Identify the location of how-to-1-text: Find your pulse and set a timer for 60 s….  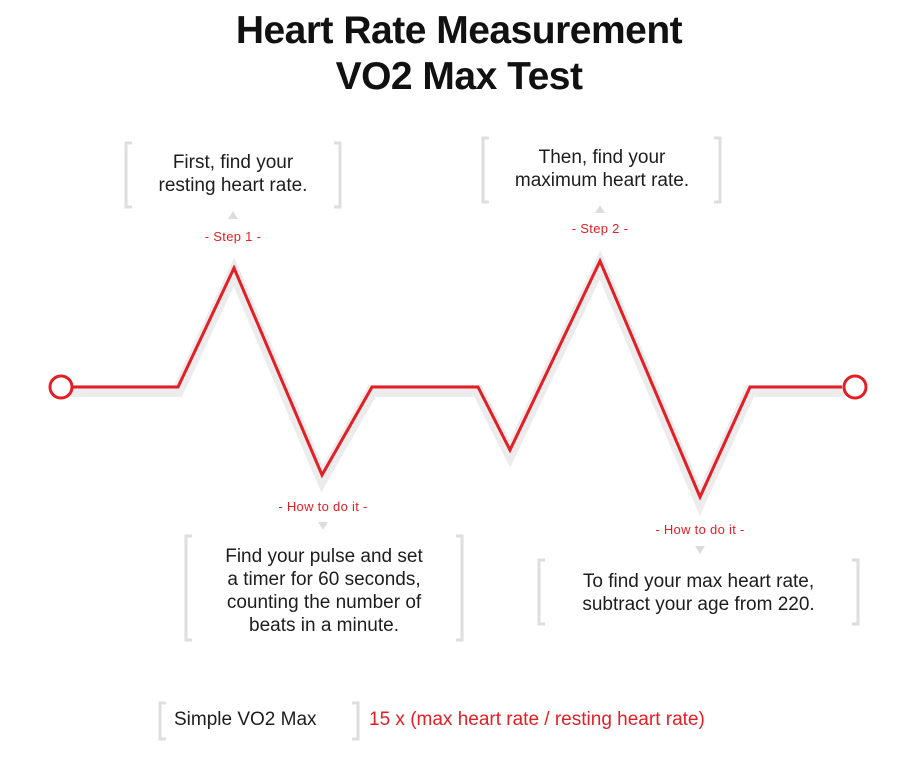
(324, 591).